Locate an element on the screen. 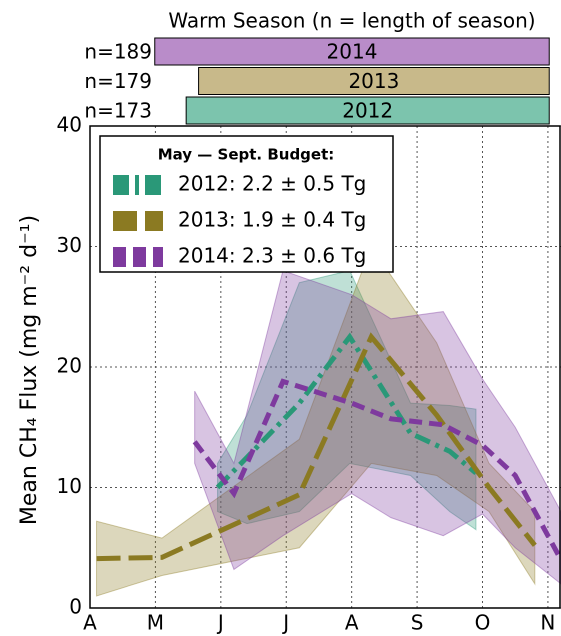 This screenshot has height=636, width=561. legend-label: 2012: 2.2 ± 0.5 Tg is located at coordinates (272, 184).